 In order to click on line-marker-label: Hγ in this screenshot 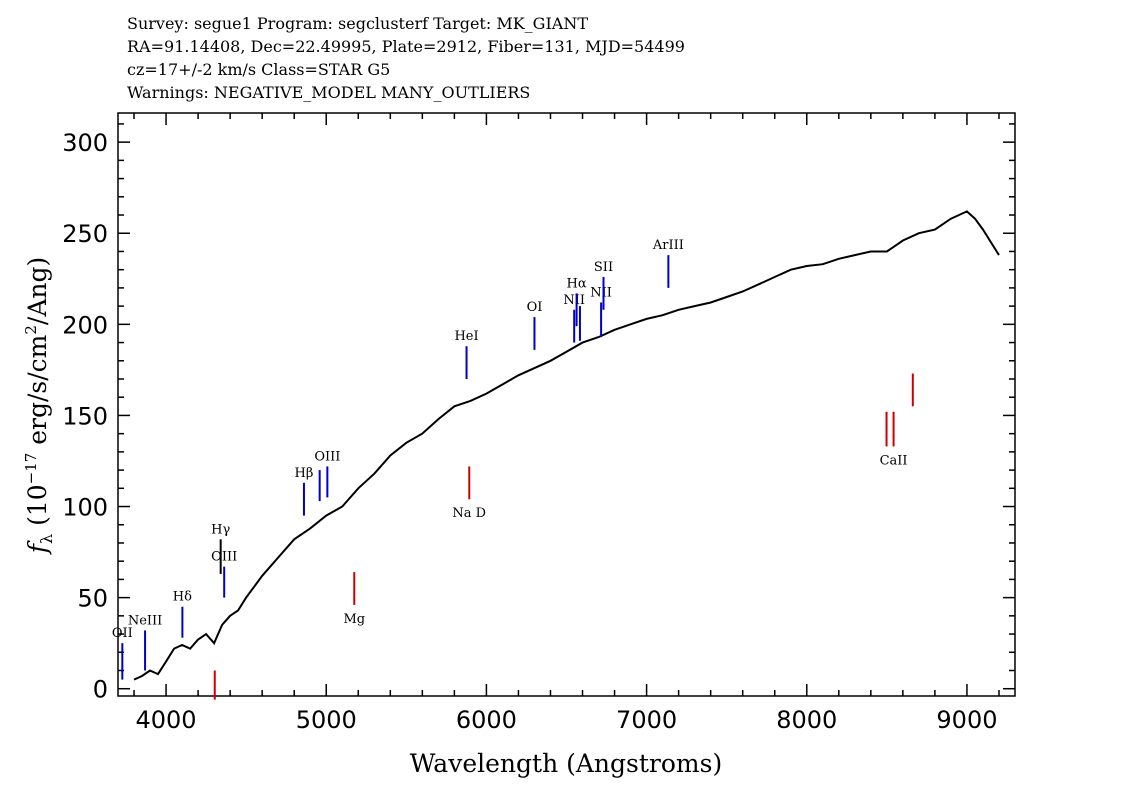, I will do `click(220, 529)`.